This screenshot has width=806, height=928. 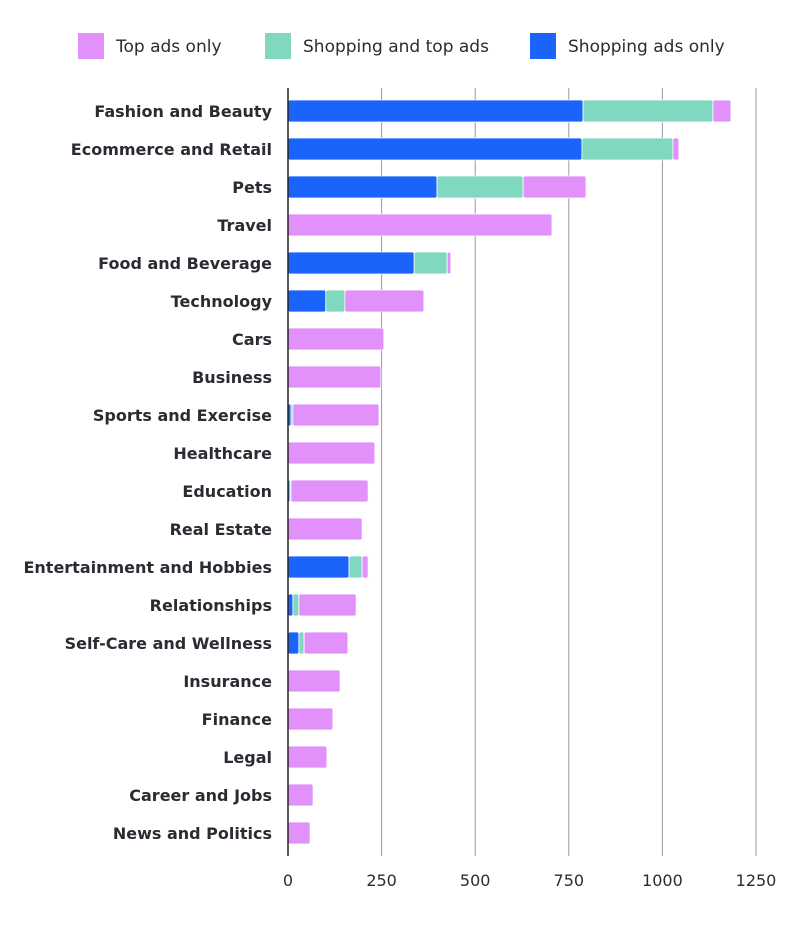 What do you see at coordinates (756, 880) in the screenshot?
I see `x-tick-label: 1250` at bounding box center [756, 880].